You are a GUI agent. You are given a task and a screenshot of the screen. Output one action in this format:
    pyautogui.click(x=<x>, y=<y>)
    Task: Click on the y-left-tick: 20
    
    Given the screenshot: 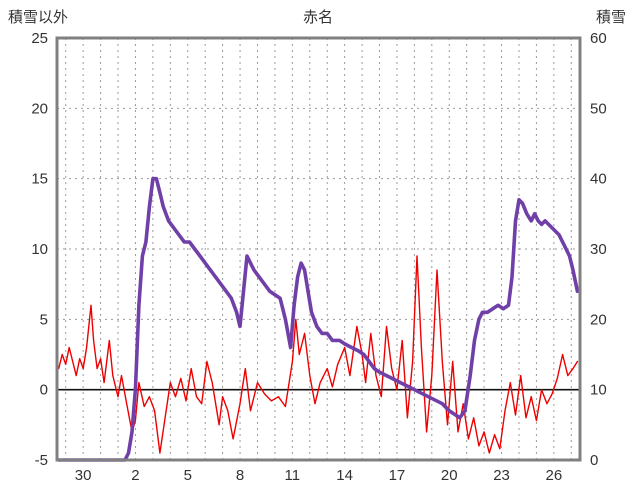 What is the action you would take?
    pyautogui.click(x=39, y=108)
    